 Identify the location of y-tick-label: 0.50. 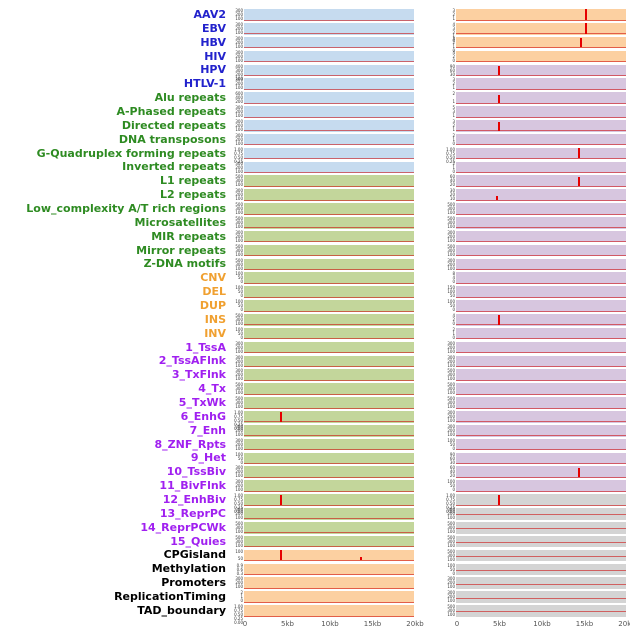
(238, 504).